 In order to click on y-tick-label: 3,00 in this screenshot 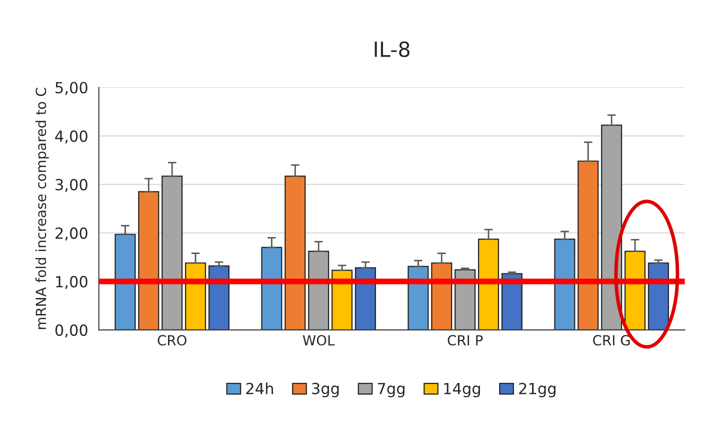, I will do `click(72, 185)`.